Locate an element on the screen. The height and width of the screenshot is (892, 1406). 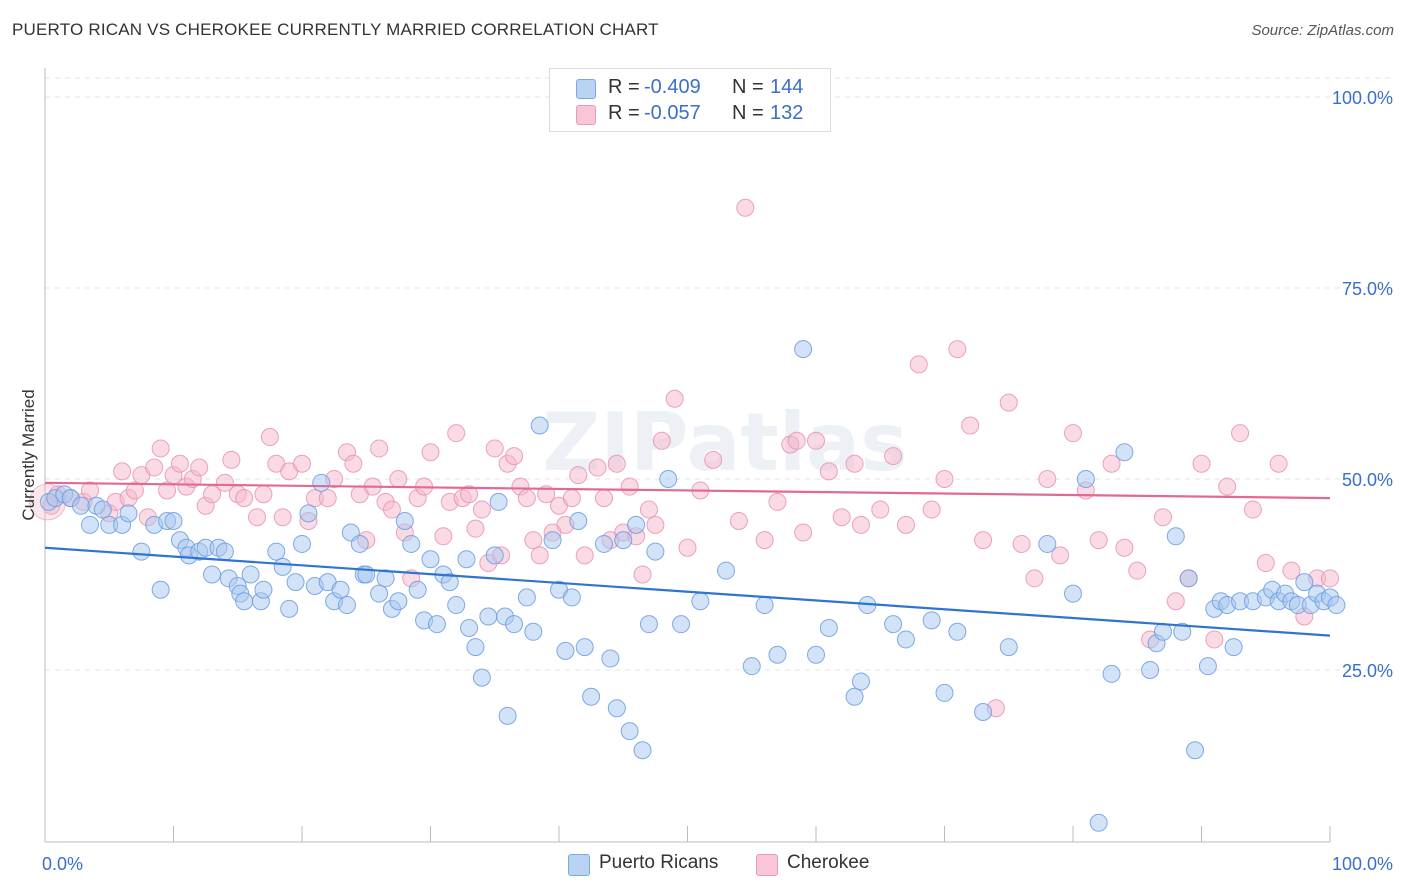
y-tick-label: 100.0% is located at coordinates (1362, 98).